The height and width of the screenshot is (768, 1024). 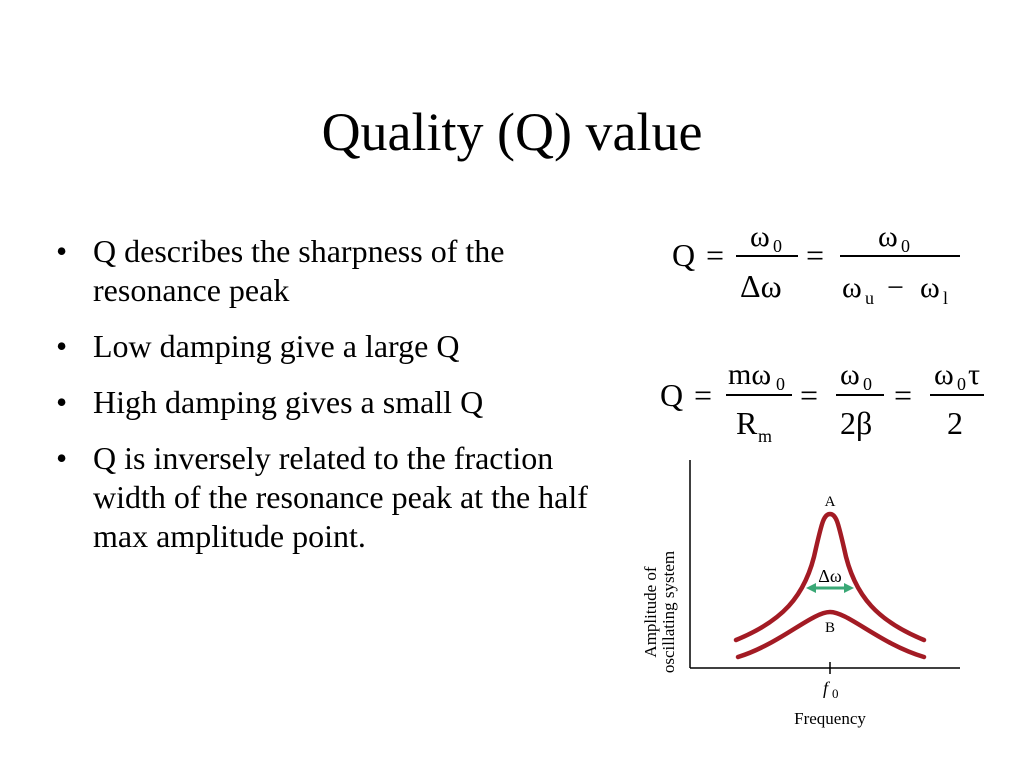 I want to click on slide-title: Quality (Q) value, so click(x=512, y=132).